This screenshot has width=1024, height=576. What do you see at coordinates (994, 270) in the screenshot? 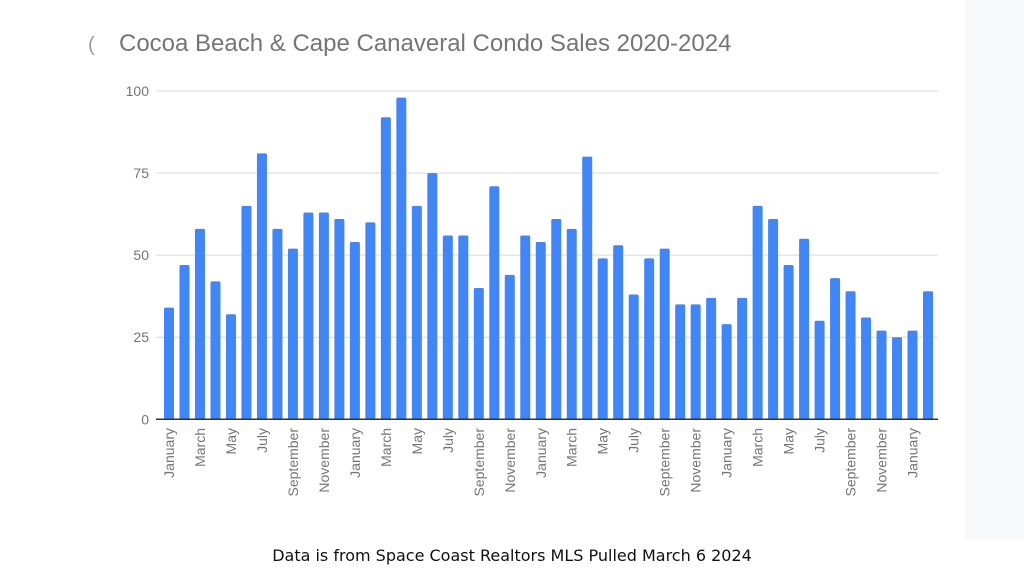
I see `side-panel` at bounding box center [994, 270].